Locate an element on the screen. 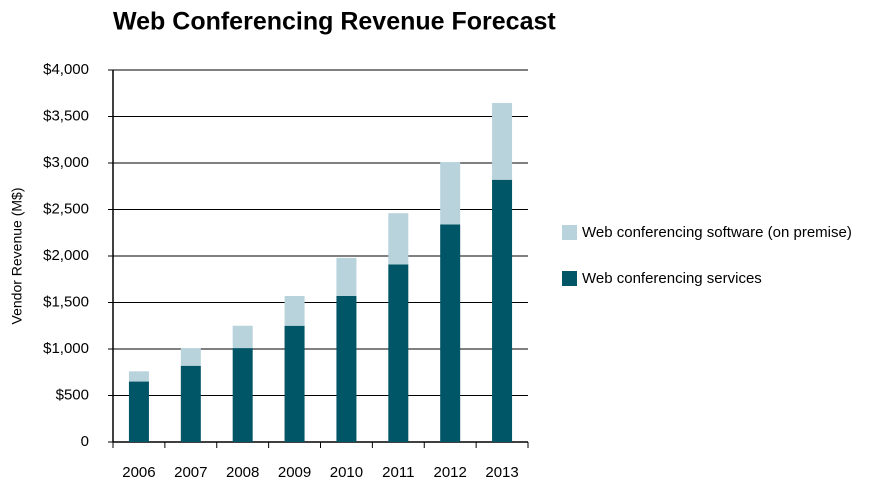  y-tick-label: $2,500 is located at coordinates (66, 208).